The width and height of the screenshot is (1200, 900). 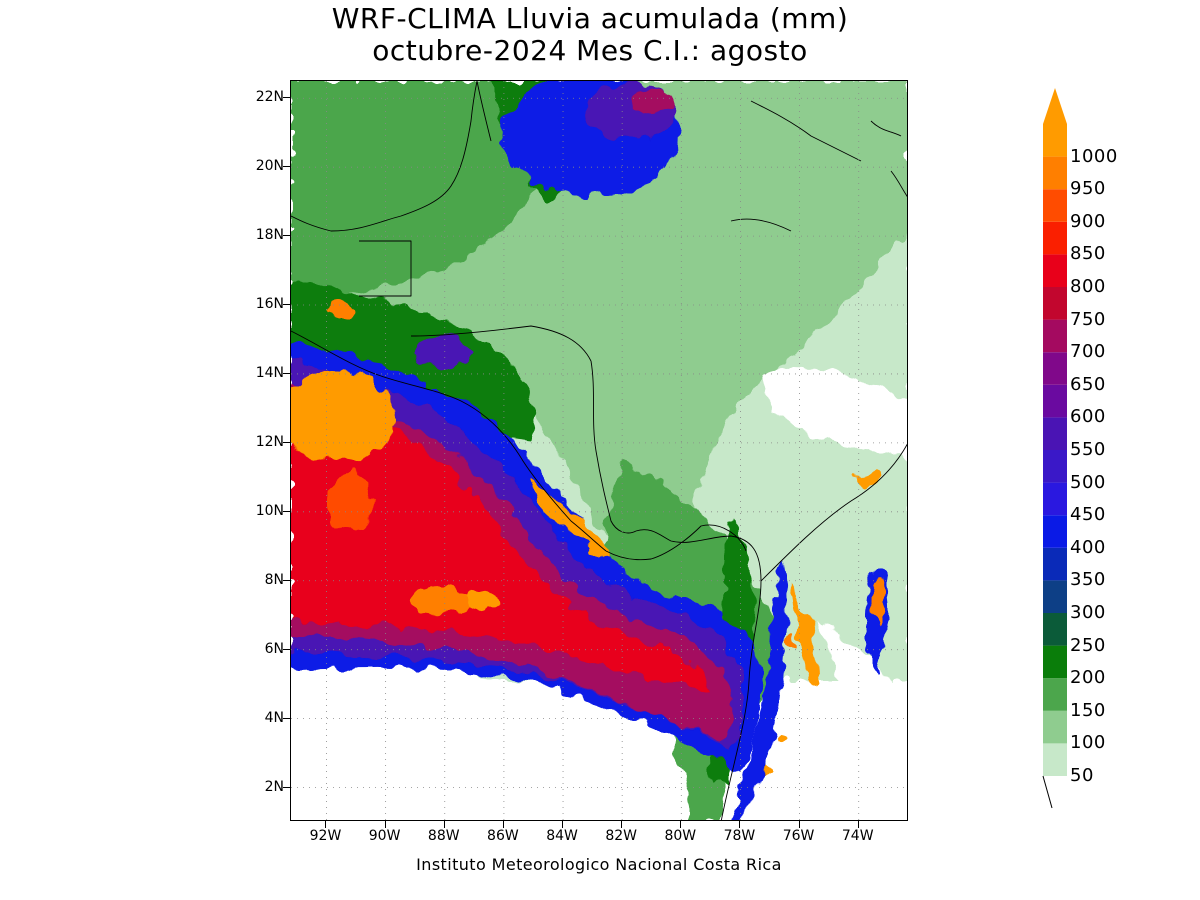 What do you see at coordinates (1088, 547) in the screenshot?
I see `colorbar-label: 400` at bounding box center [1088, 547].